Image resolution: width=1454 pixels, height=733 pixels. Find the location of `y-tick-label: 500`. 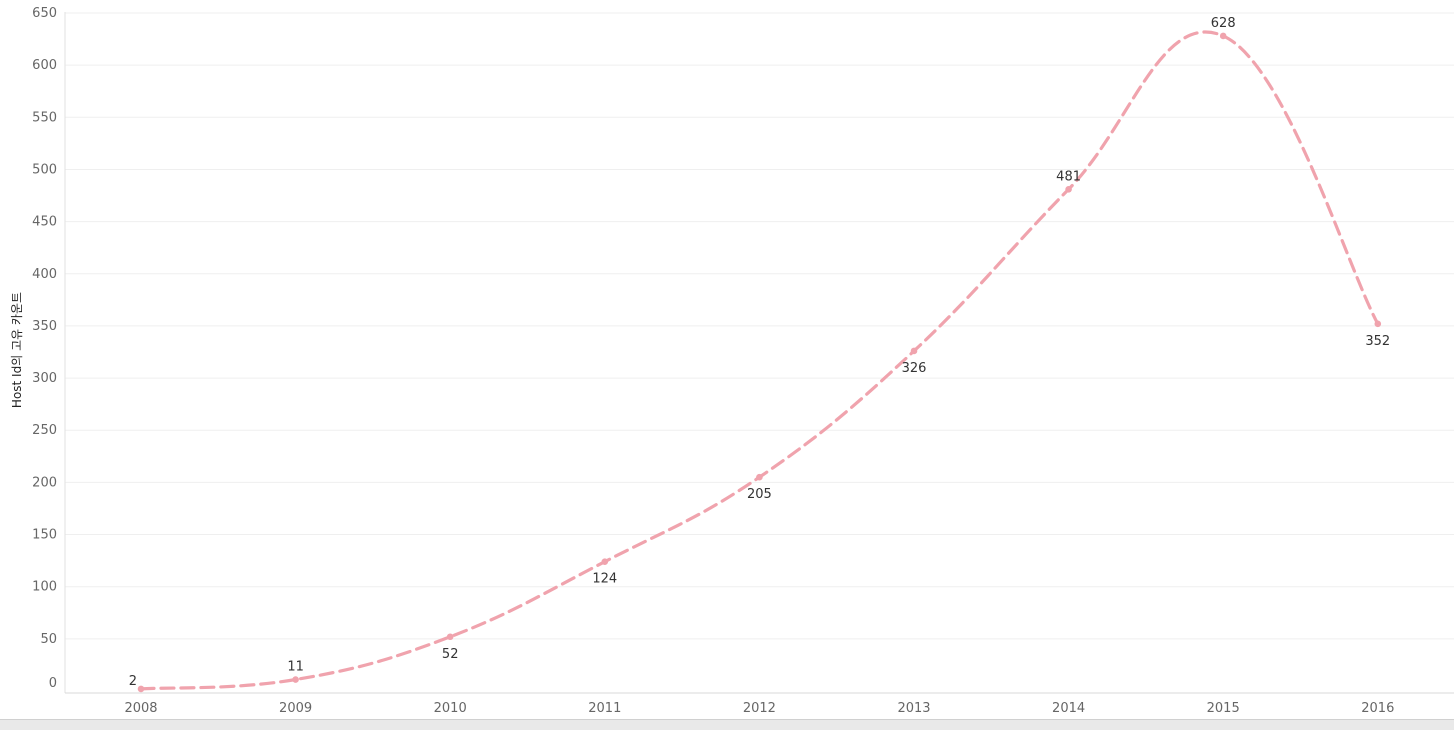

y-tick-label: 500 is located at coordinates (44, 169).